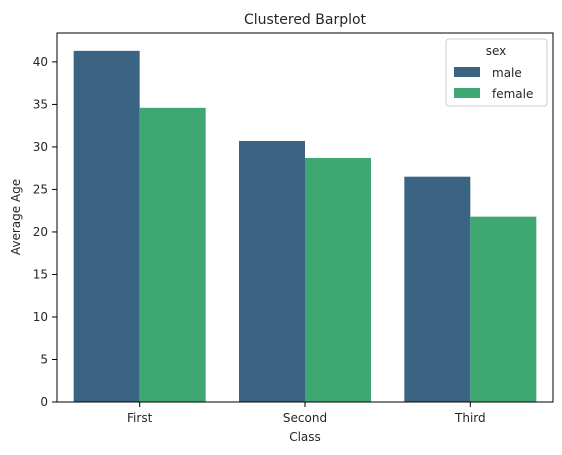 The image size is (562, 455). Describe the element at coordinates (338, 279) in the screenshot. I see `bar-second-female` at that location.